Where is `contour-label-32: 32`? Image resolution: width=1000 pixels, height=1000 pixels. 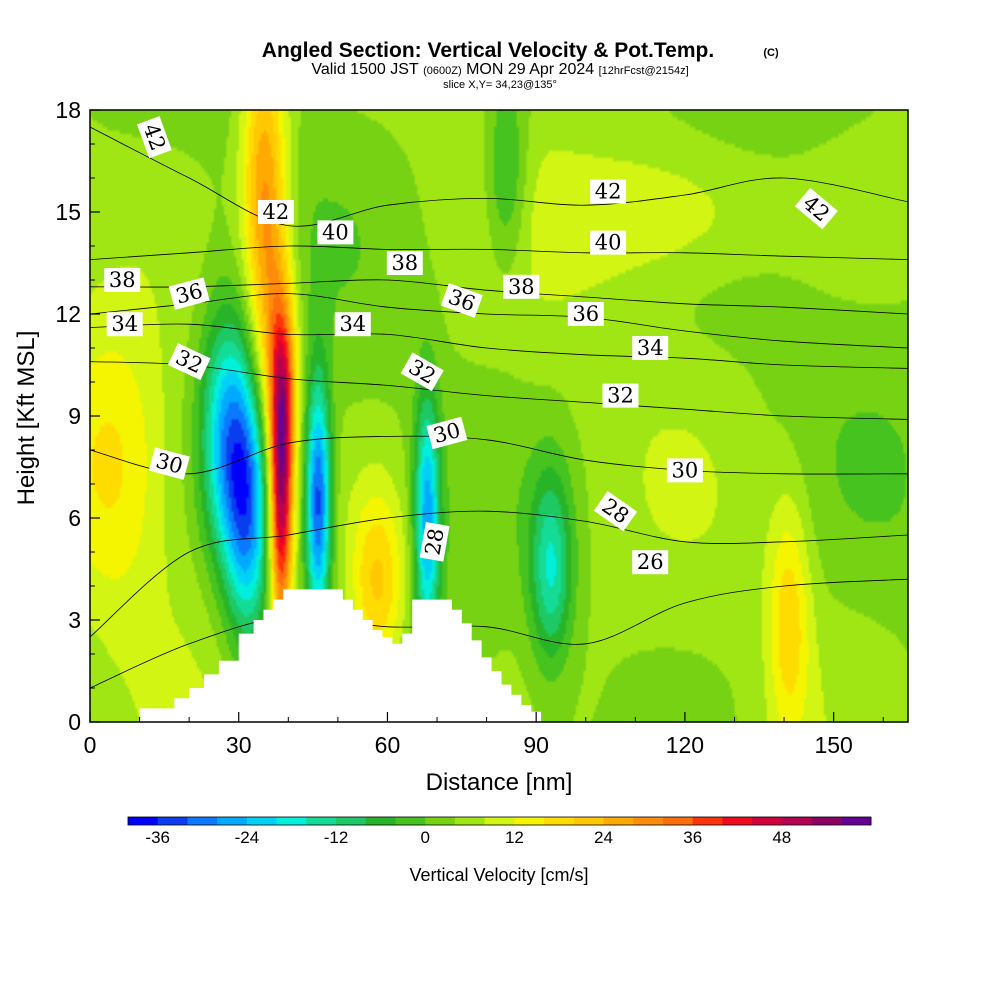
contour-label-32: 32 is located at coordinates (620, 395).